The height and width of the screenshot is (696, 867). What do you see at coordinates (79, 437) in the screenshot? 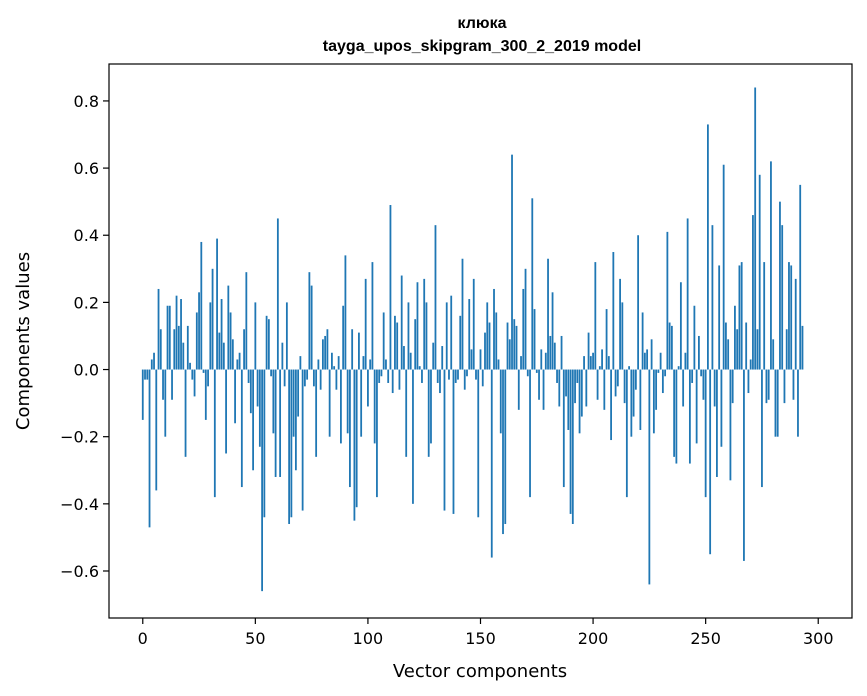
I see `y-tick-label: −0.2` at bounding box center [79, 437].